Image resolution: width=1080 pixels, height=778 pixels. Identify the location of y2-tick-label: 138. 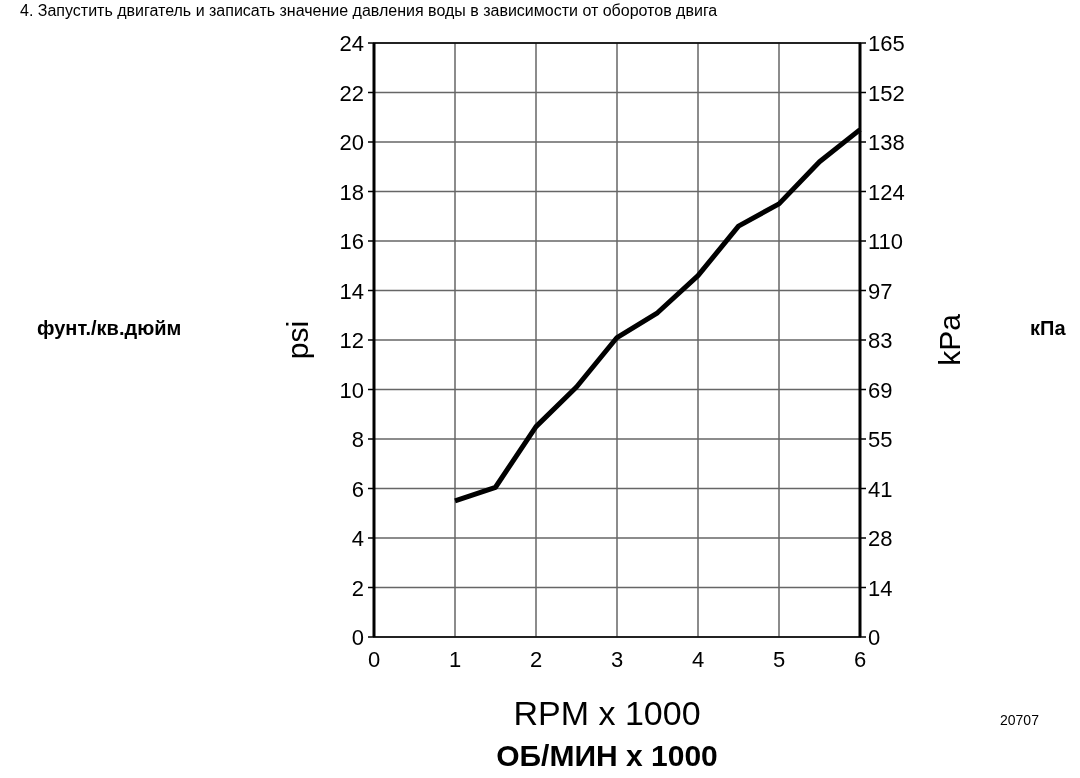
(886, 142).